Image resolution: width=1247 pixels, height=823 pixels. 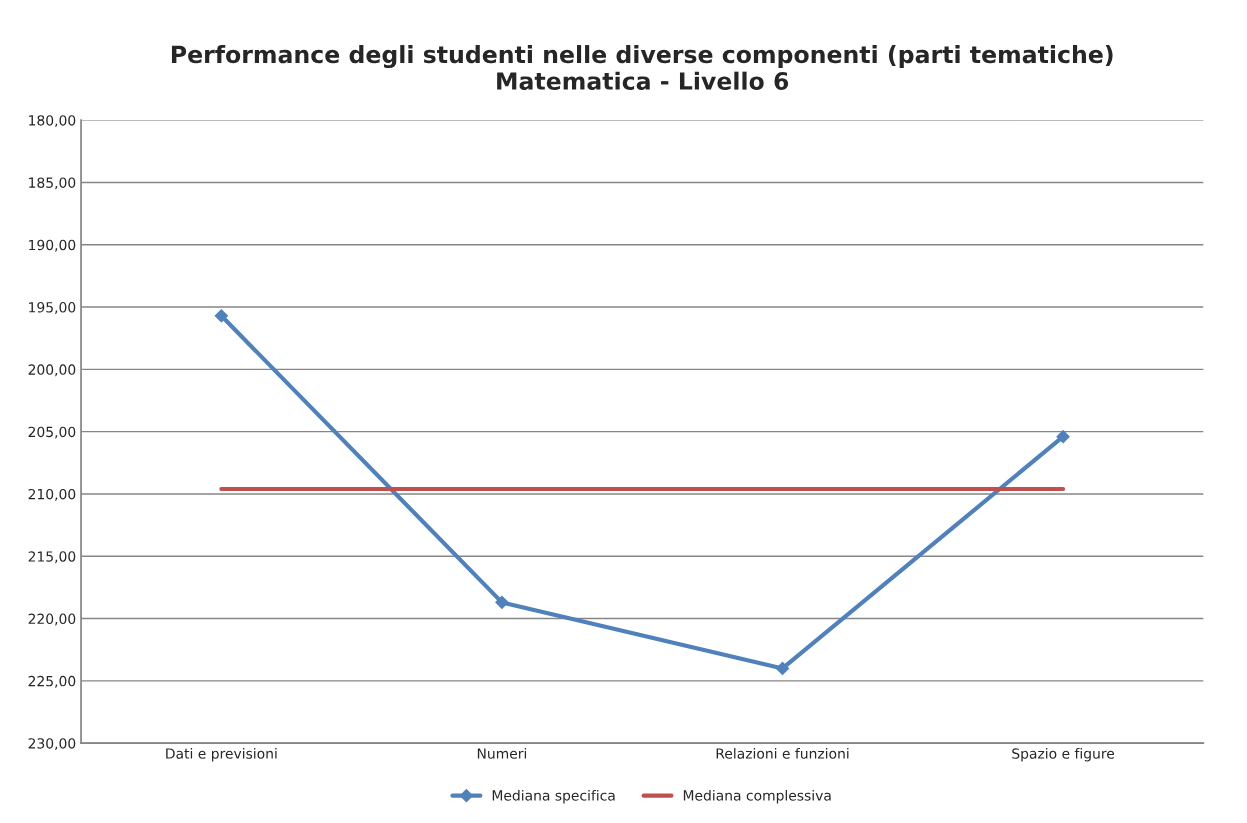 I want to click on x-tick-label: Spazio e figure, so click(x=1063, y=755).